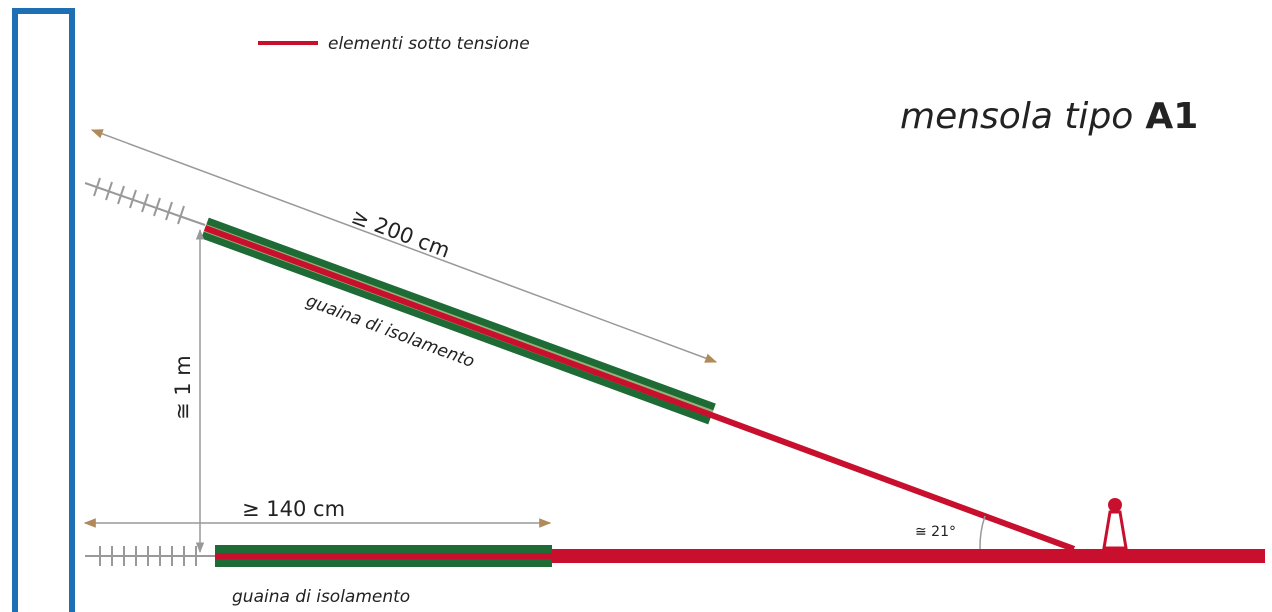 This screenshot has width=1272, height=612. I want to click on pole, so click(43, 310).